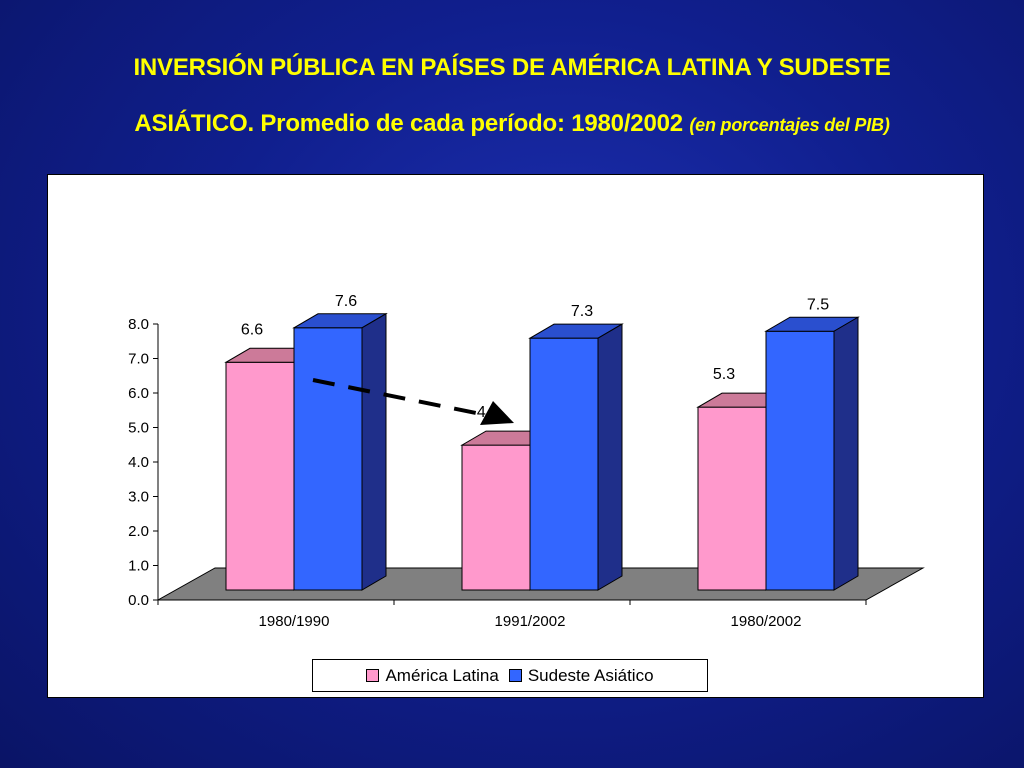 This screenshot has width=1024, height=768. I want to click on legend-label-america-latina: América Latina, so click(442, 675).